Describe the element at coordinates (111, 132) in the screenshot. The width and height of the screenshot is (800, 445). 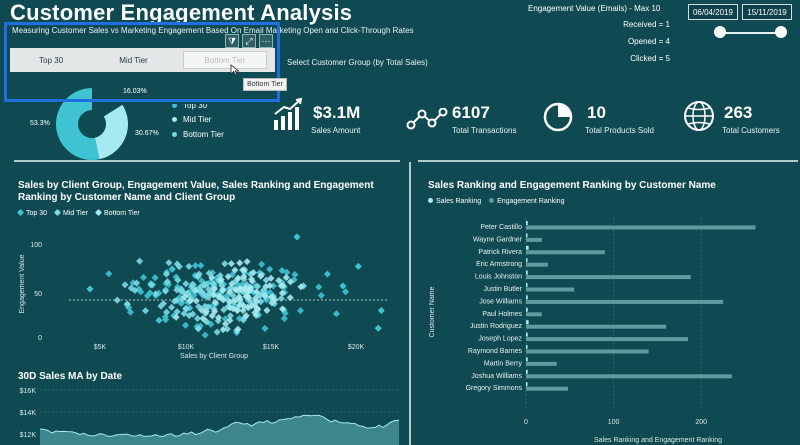
I see `pie-slice-mid` at that location.